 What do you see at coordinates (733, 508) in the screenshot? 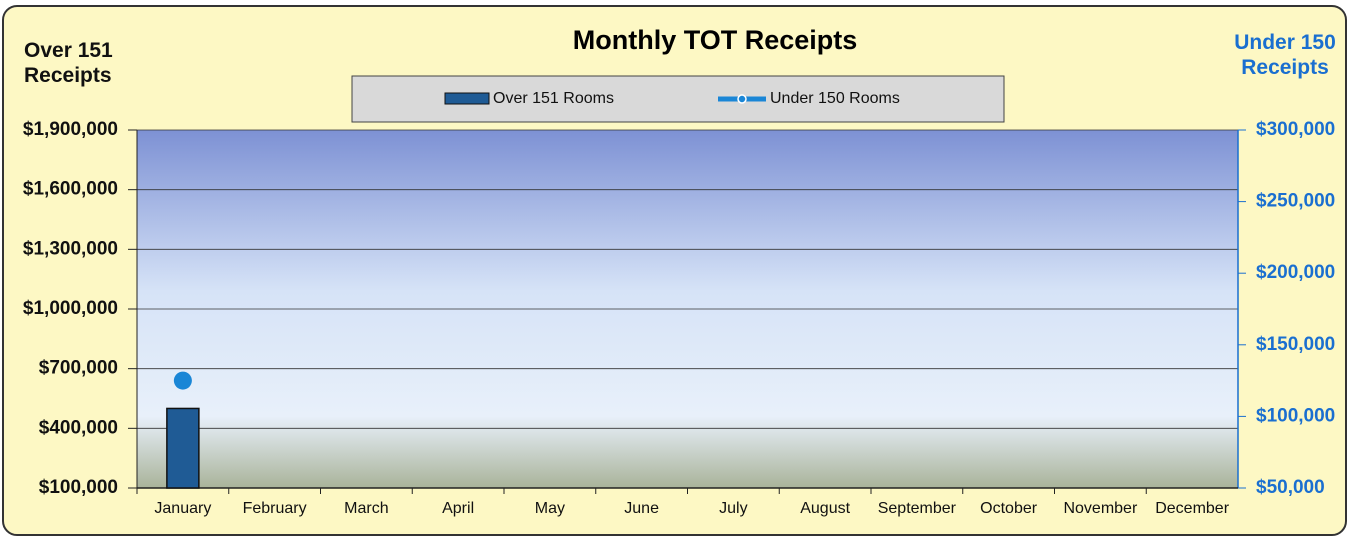
I see `x-tick-label: July` at bounding box center [733, 508].